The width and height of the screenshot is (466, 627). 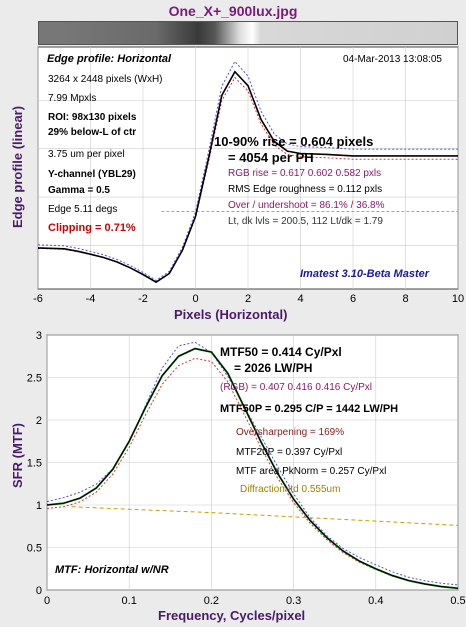 What do you see at coordinates (353, 299) in the screenshot?
I see `top-x-tick: 6` at bounding box center [353, 299].